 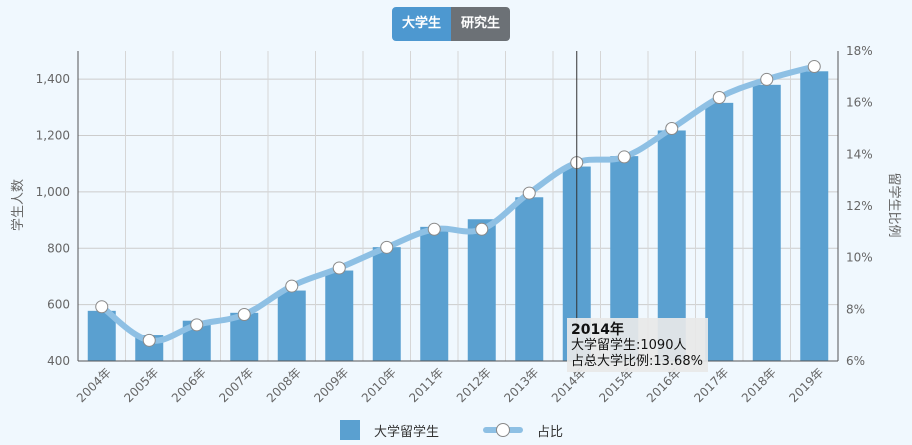 I want to click on x-tick-label: 2019年, so click(x=806, y=385).